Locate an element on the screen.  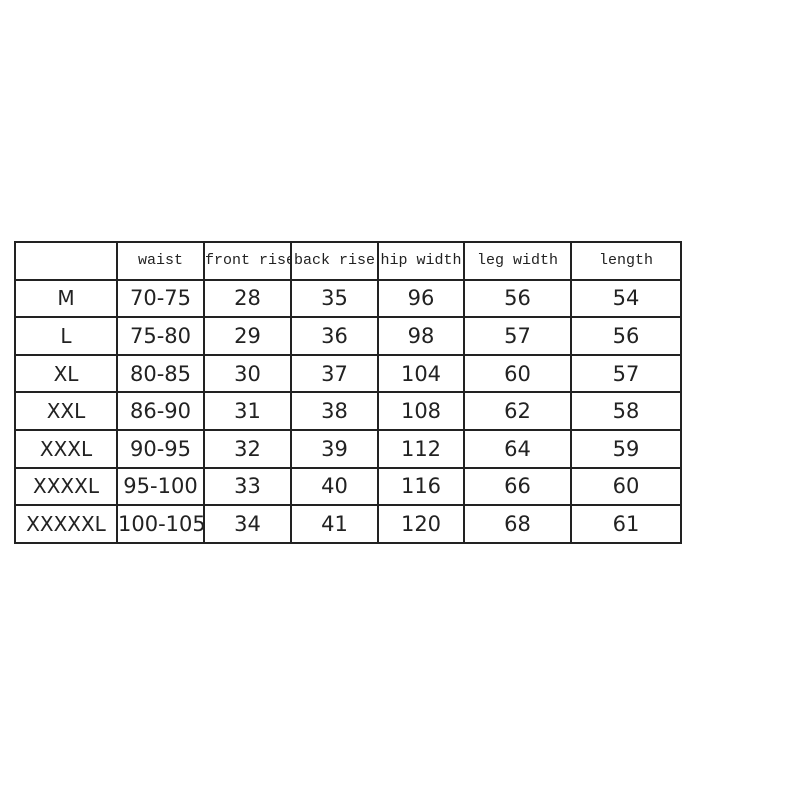
measure-cell: 31 is located at coordinates (247, 411).